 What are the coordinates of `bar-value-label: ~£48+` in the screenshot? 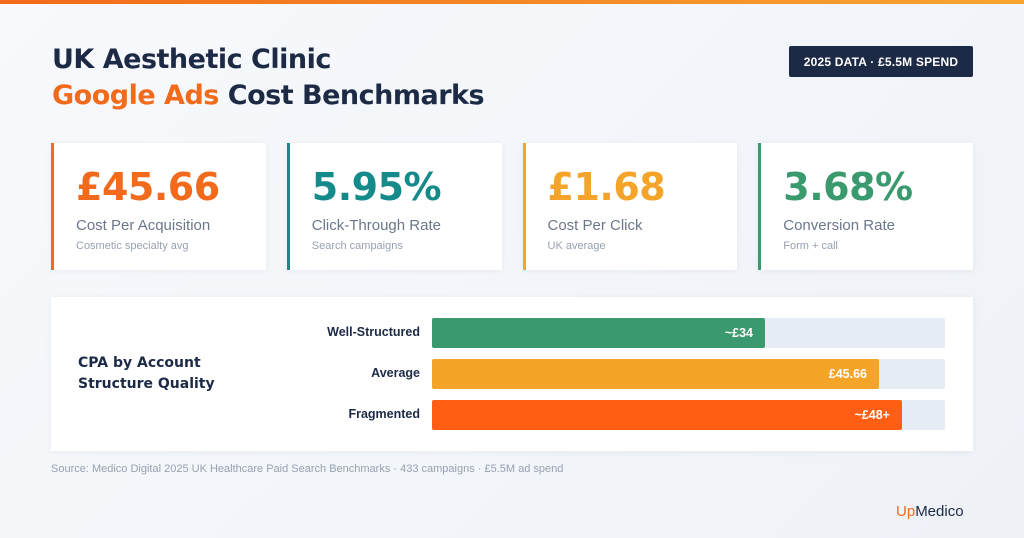 It's located at (872, 415).